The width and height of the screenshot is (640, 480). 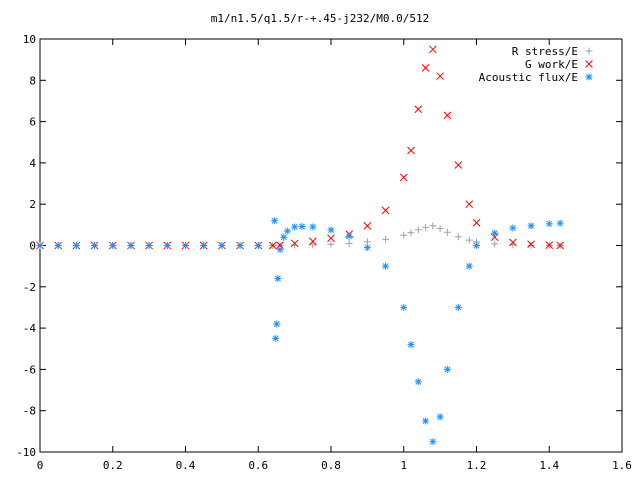 What do you see at coordinates (40, 465) in the screenshot?
I see `x-tick-label: 0` at bounding box center [40, 465].